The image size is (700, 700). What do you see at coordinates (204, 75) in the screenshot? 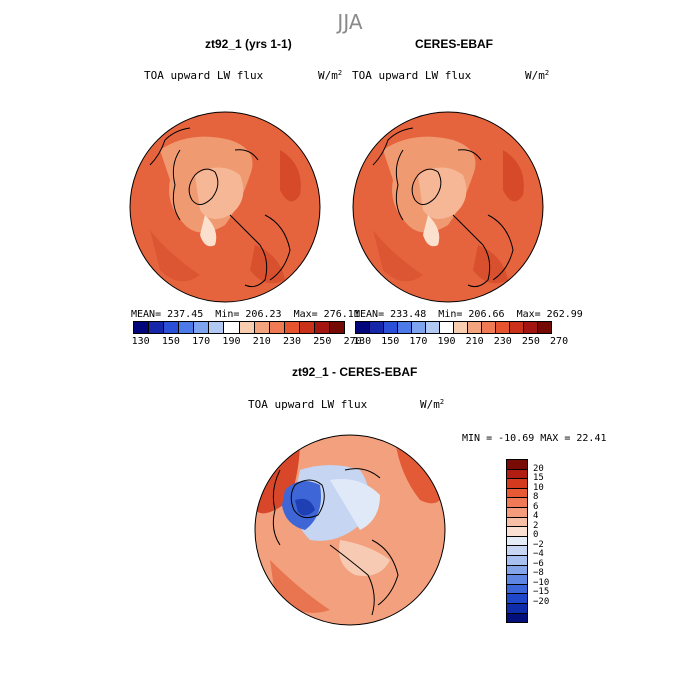
I see `left-variable-label: TOA upward LW flux` at bounding box center [204, 75].